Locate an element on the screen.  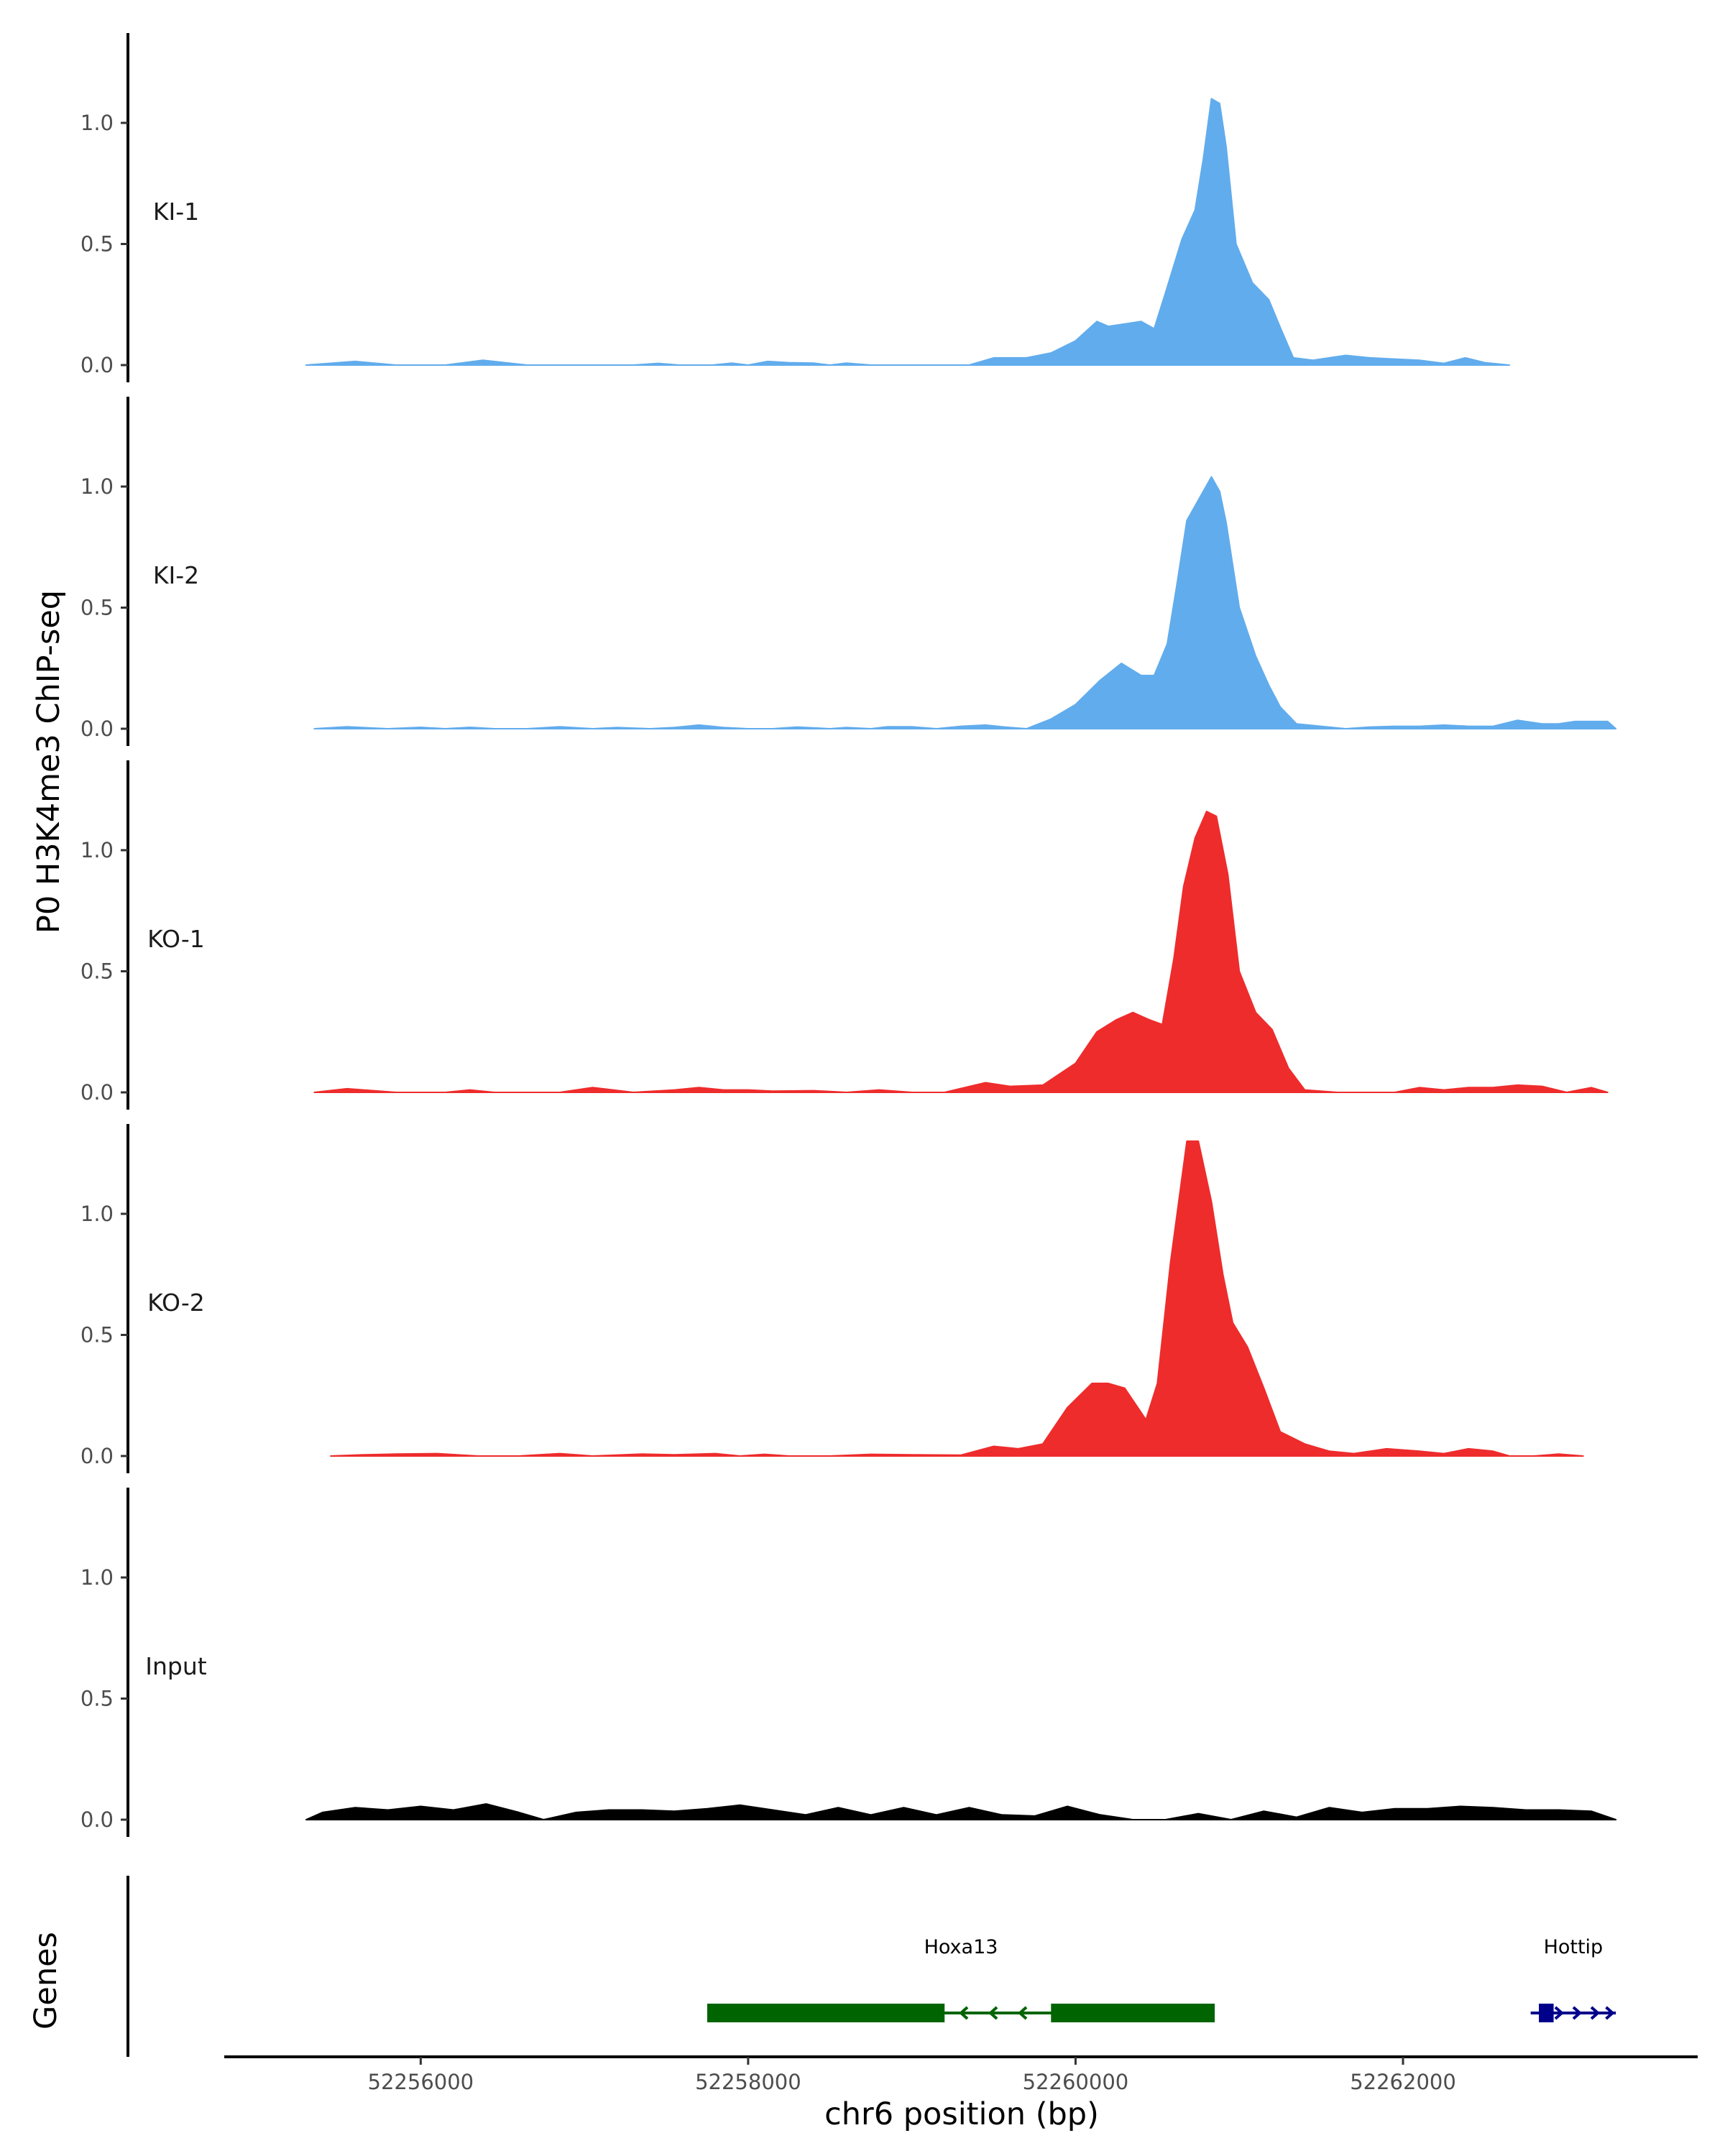
track-label: Input is located at coordinates (176, 1666).